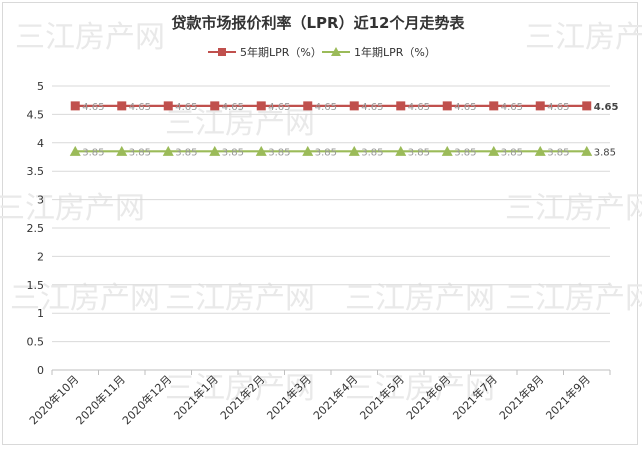 The image size is (642, 449). I want to click on y-tick-label: 2.5, so click(36, 228).